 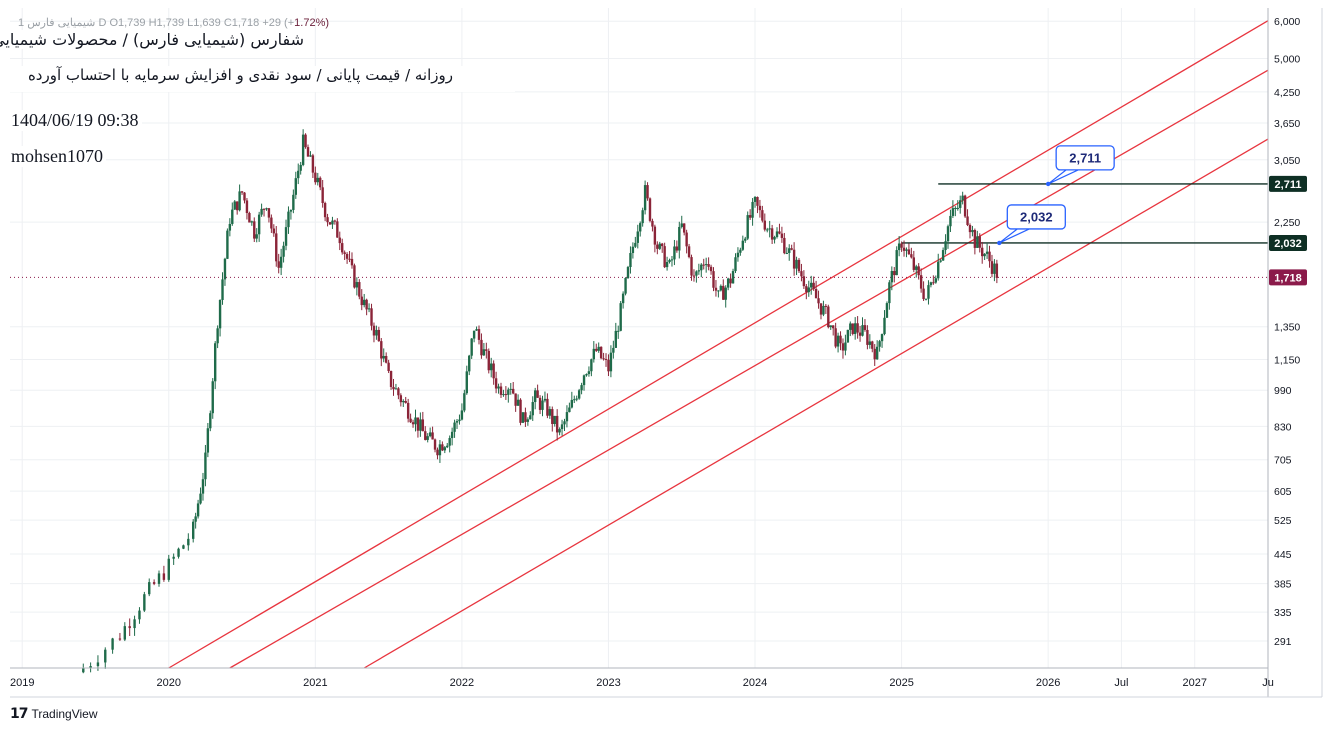 I want to click on x-tick-label: 2022, so click(x=462, y=683).